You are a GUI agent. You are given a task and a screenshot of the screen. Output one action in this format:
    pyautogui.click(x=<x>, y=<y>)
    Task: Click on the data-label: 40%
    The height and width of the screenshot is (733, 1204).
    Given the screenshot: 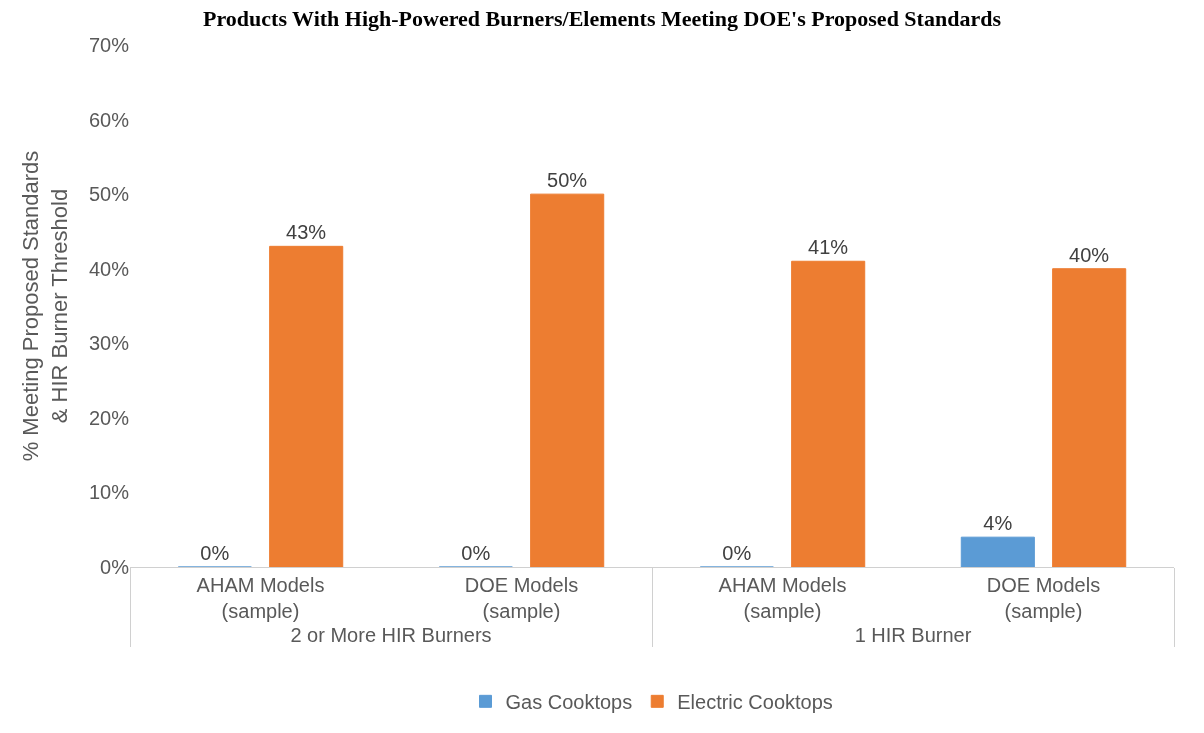 What is the action you would take?
    pyautogui.click(x=1089, y=254)
    